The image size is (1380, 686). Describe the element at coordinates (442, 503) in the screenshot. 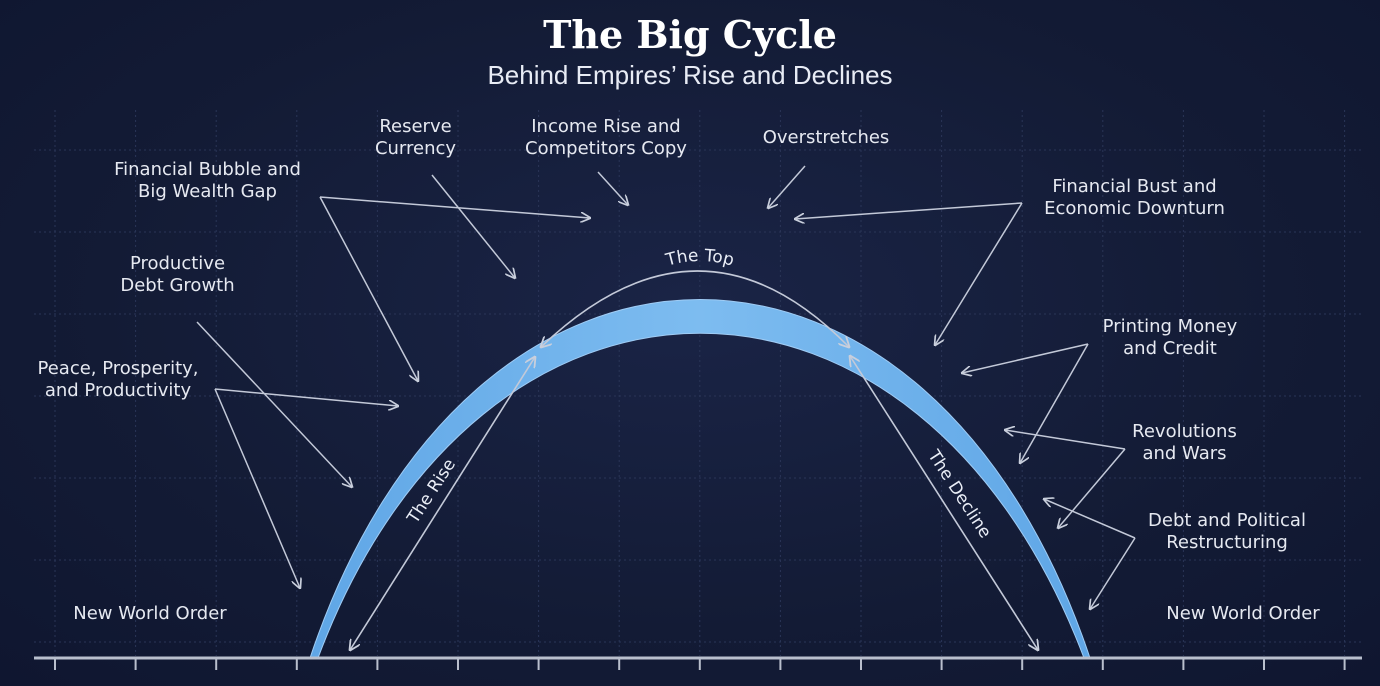

I see `rise-arrow` at that location.